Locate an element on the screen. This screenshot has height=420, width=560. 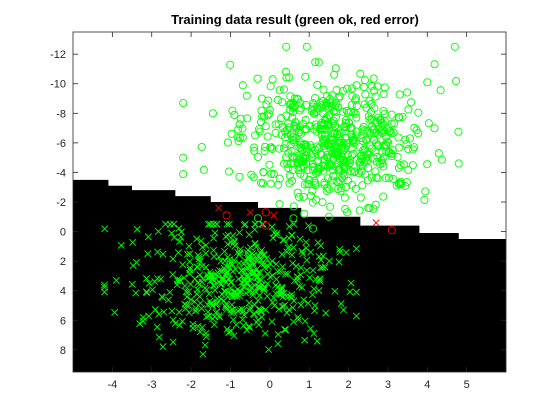
error-point is located at coordinates (265, 212).